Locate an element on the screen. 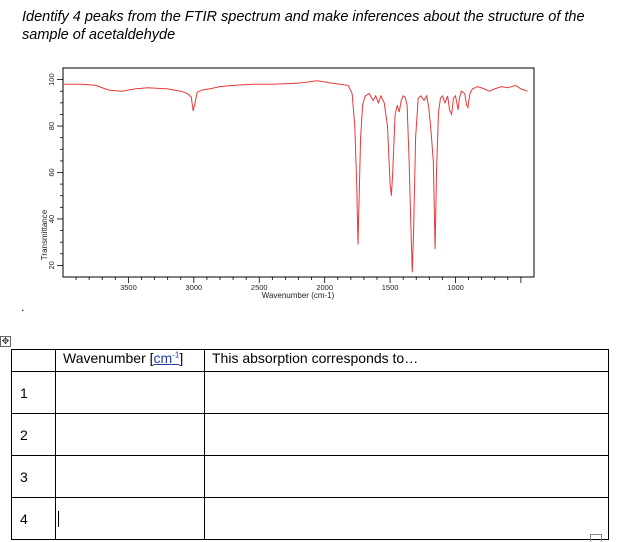 The width and height of the screenshot is (644, 542). table-row: 2 is located at coordinates (310, 434).